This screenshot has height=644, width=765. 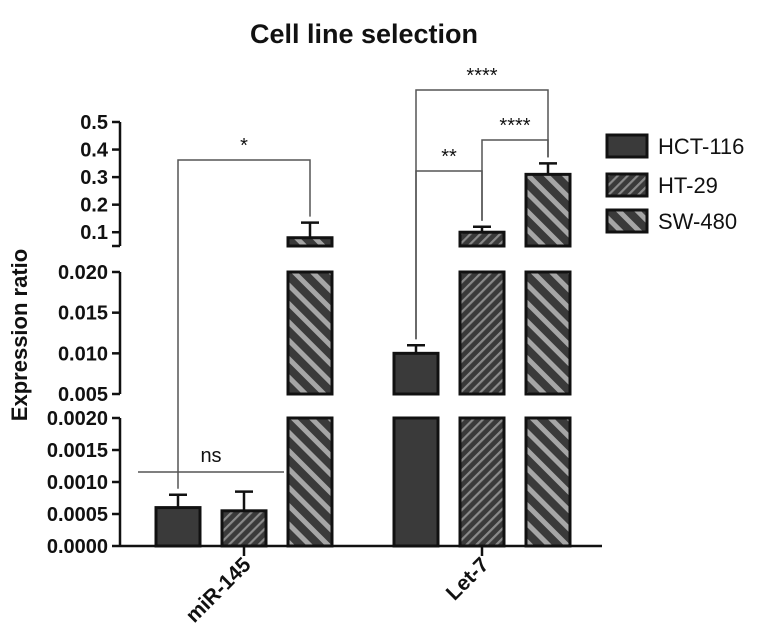 What do you see at coordinates (83, 395) in the screenshot?
I see `y-tick-label: 0.005` at bounding box center [83, 395].